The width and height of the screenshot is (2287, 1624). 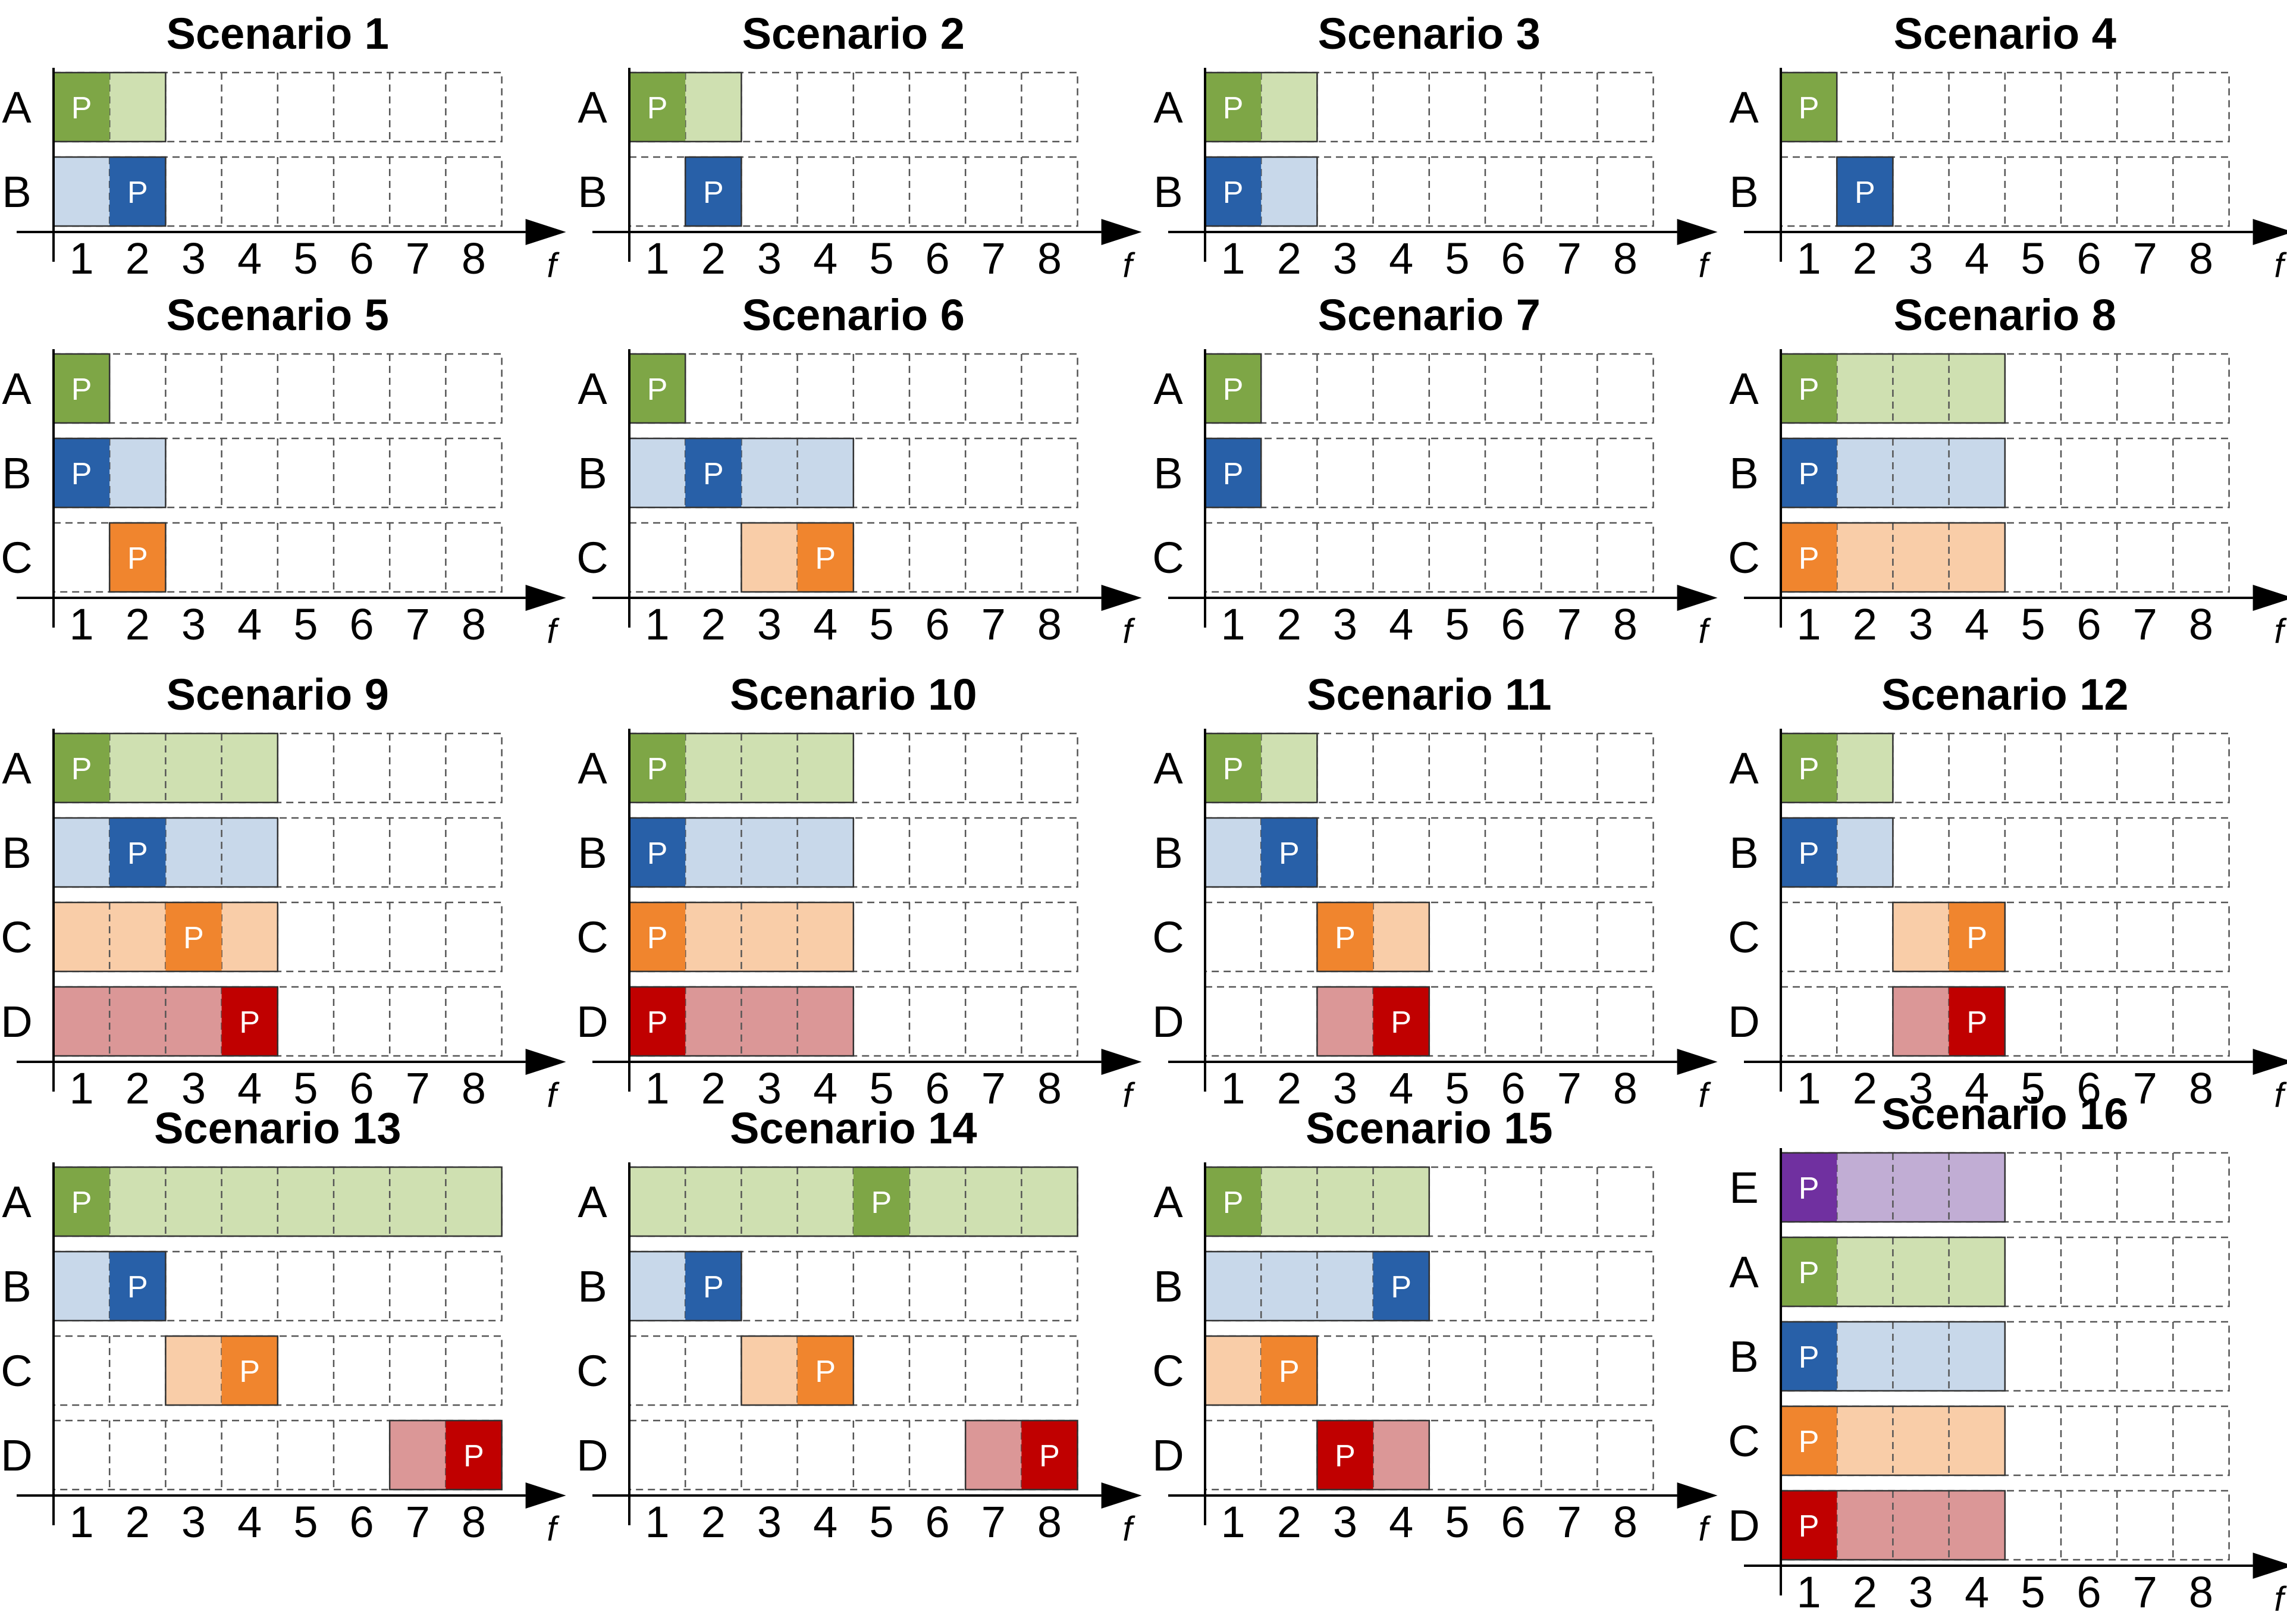 What do you see at coordinates (2005, 33) in the screenshot?
I see `scenario-title: Scenario 4` at bounding box center [2005, 33].